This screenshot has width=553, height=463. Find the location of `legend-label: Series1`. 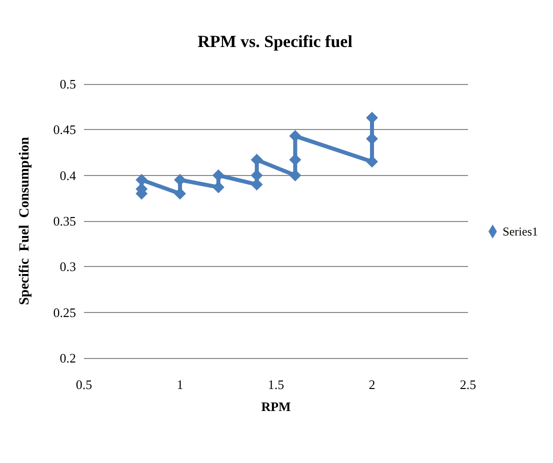

legend-label: Series1 is located at coordinates (520, 231).